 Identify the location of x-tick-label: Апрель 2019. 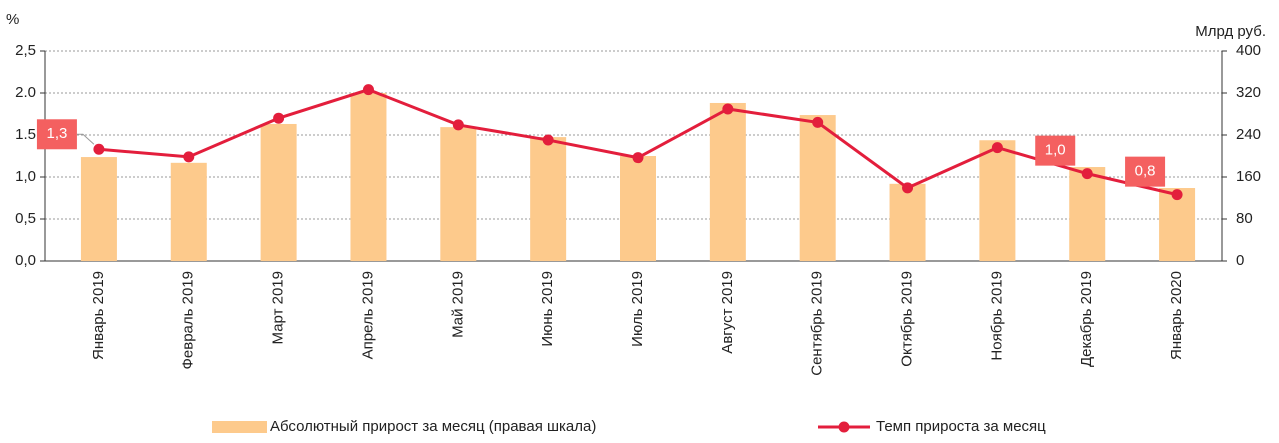
(367, 315).